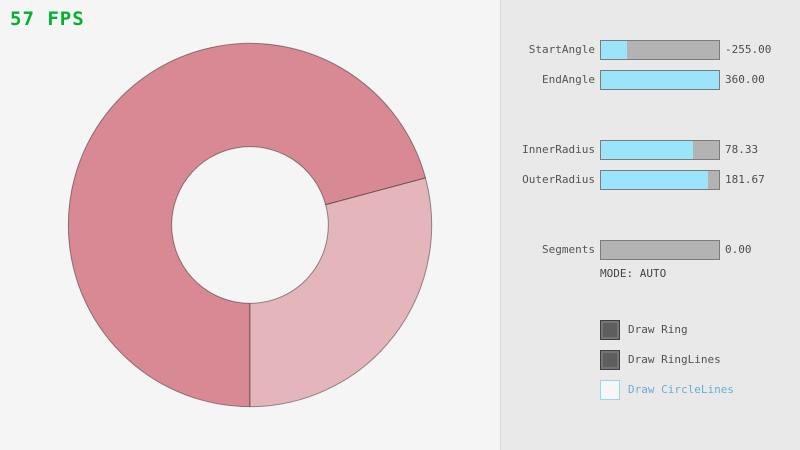 The height and width of the screenshot is (450, 800). What do you see at coordinates (610, 330) in the screenshot?
I see `draw-ring-checkbox` at bounding box center [610, 330].